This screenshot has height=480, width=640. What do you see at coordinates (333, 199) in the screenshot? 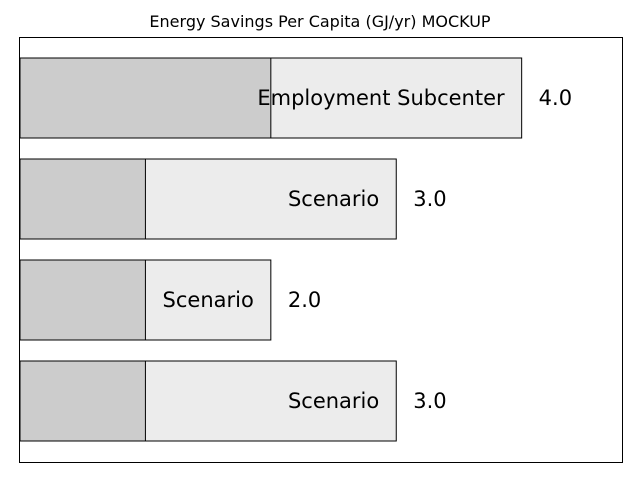
I see `bar-category-label-1: Scenario` at bounding box center [333, 199].